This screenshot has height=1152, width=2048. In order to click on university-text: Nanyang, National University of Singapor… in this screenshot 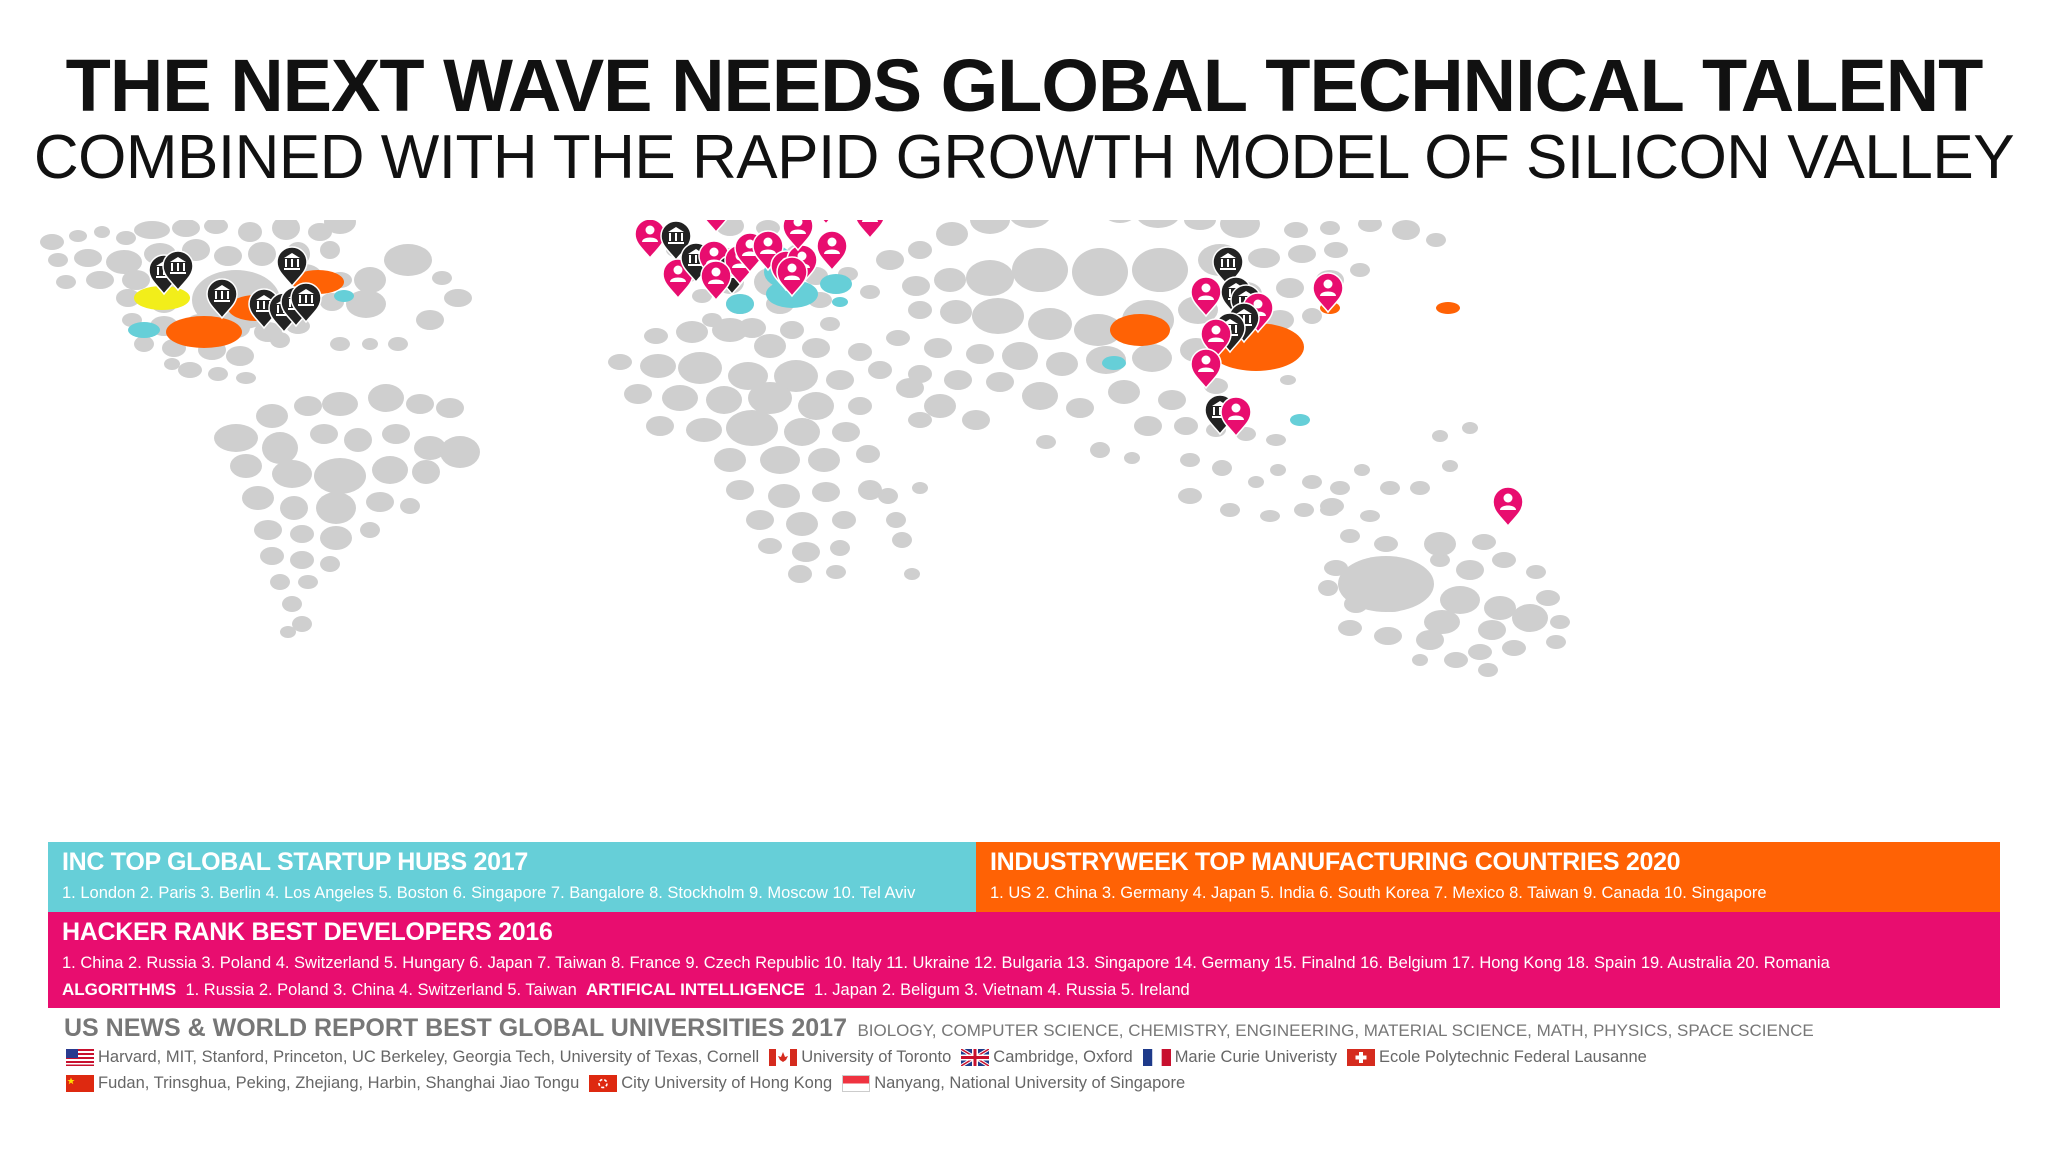, I will do `click(1030, 1083)`.